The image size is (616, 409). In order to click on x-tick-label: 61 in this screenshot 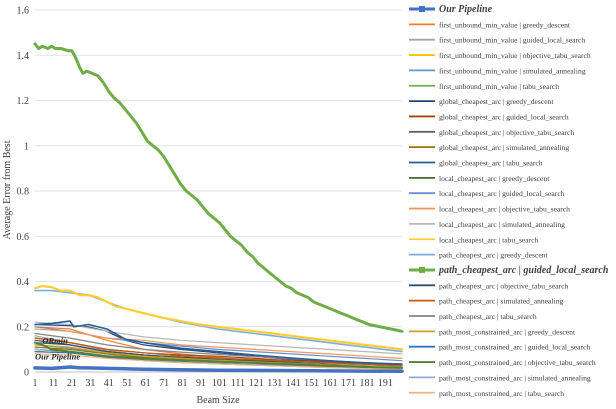, I will do `click(146, 383)`.